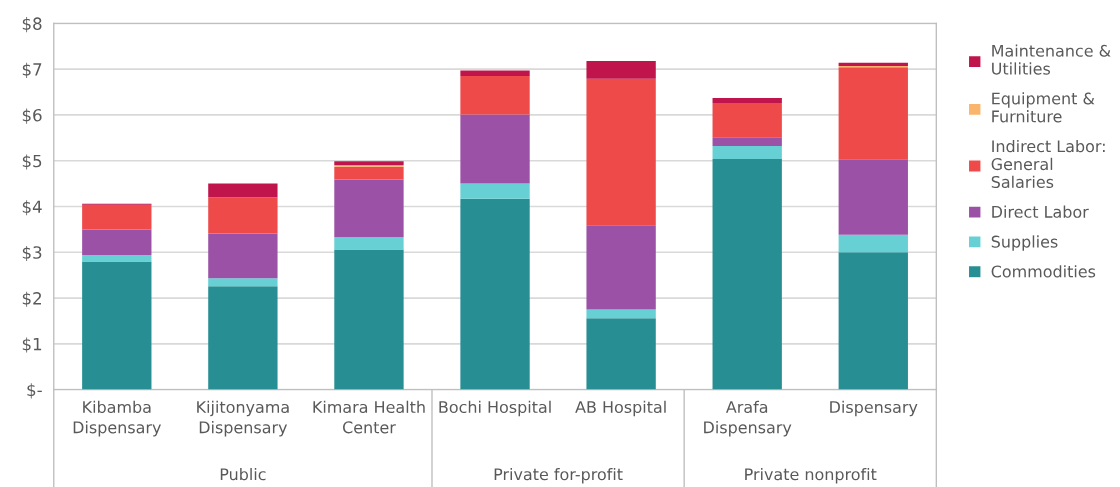 This screenshot has height=487, width=1120. I want to click on legend-label: Maintenance & Utilities, so click(1051, 59).